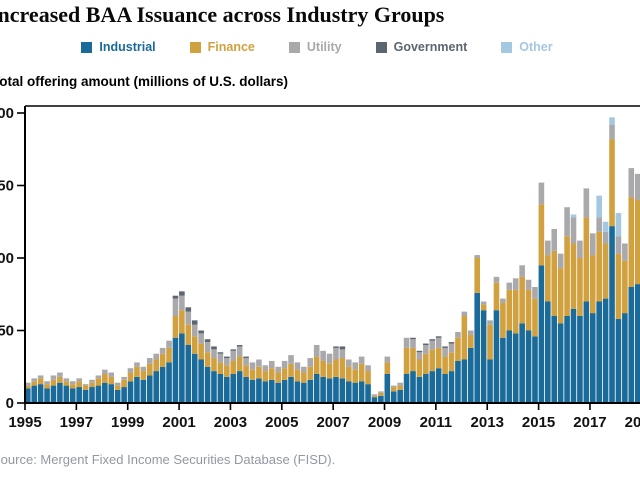 The height and width of the screenshot is (480, 640). I want to click on legend-label: Finance, so click(231, 47).